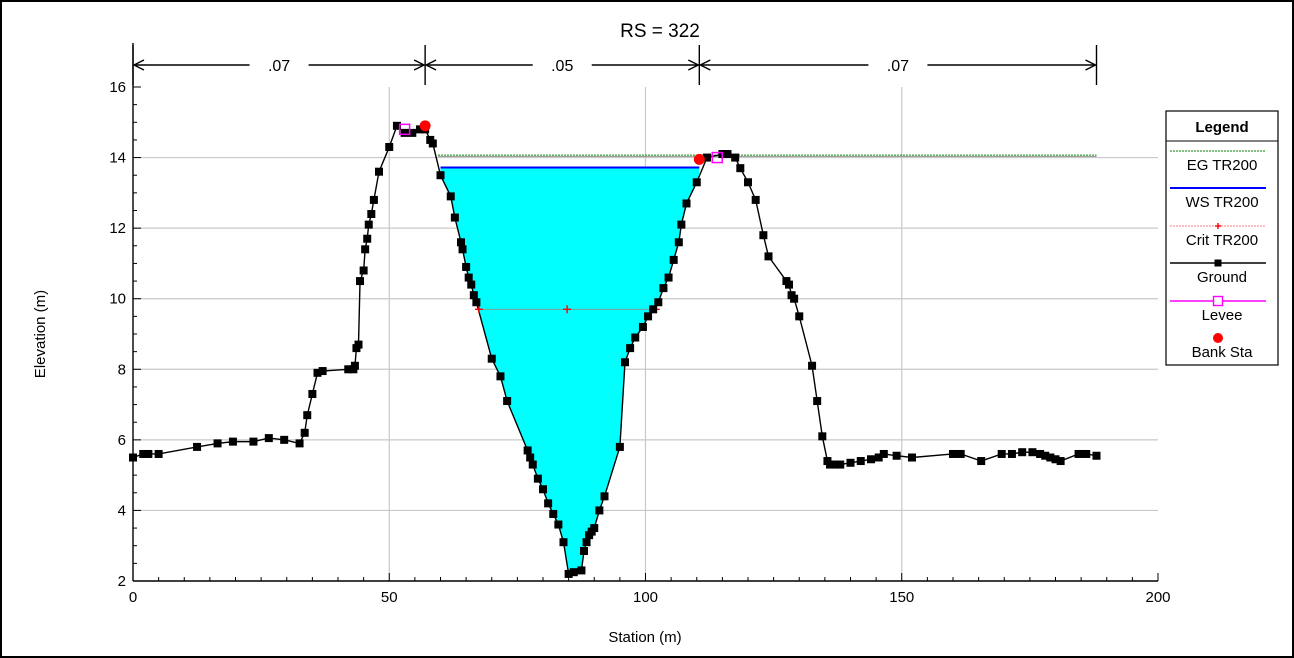 The height and width of the screenshot is (658, 1294). Describe the element at coordinates (562, 66) in the screenshot. I see `manning-n-label: .05` at that location.